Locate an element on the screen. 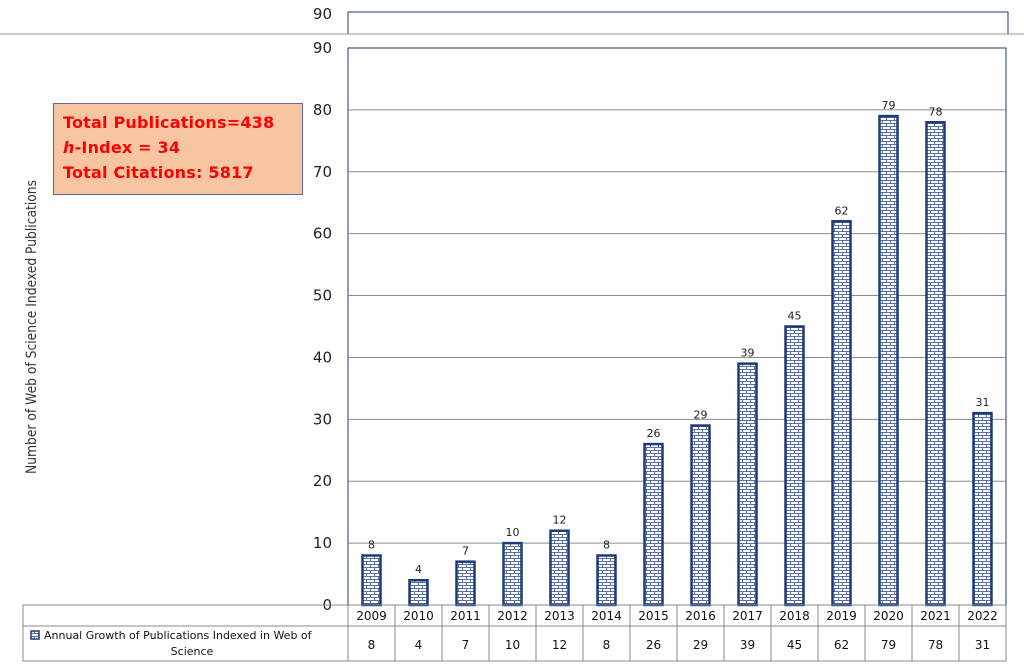  h-index-rest: -Index = 34 is located at coordinates (127, 147).